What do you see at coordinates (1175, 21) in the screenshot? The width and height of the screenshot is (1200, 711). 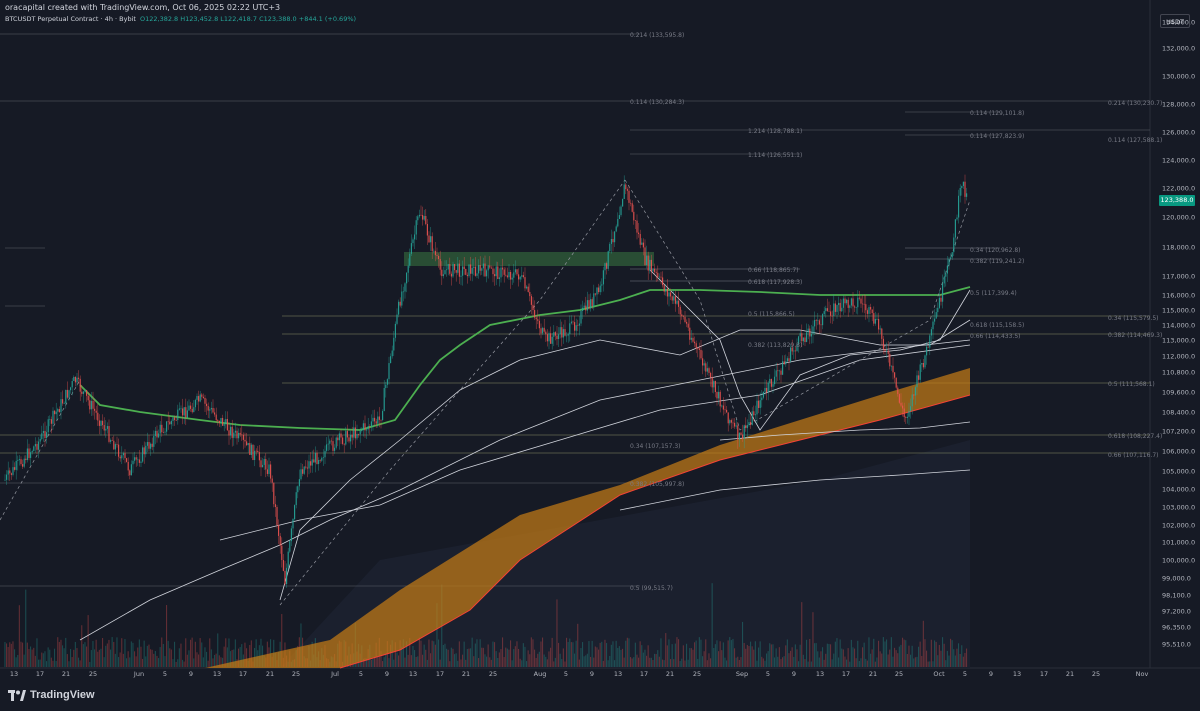 I see `currency-button: USDT` at bounding box center [1175, 21].